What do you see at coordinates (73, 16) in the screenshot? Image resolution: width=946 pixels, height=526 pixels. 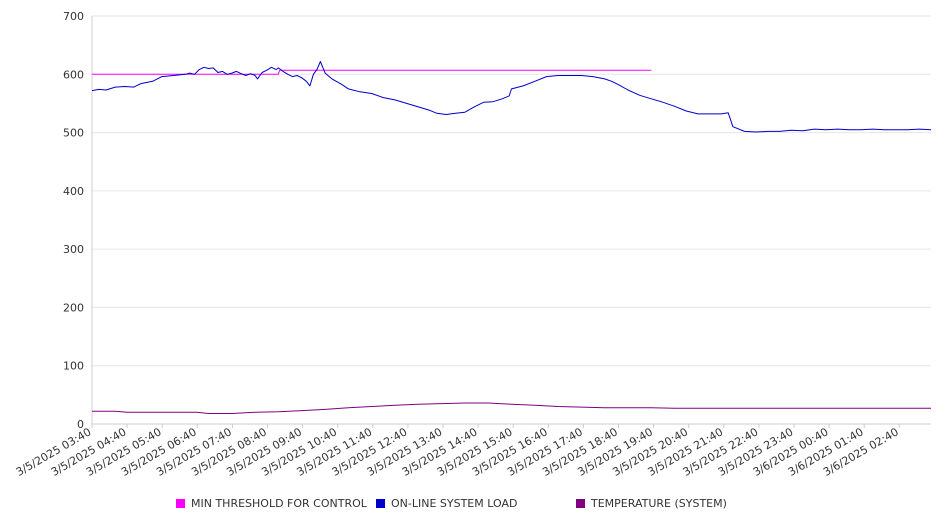 I see `y-tick-label: 700` at bounding box center [73, 16].